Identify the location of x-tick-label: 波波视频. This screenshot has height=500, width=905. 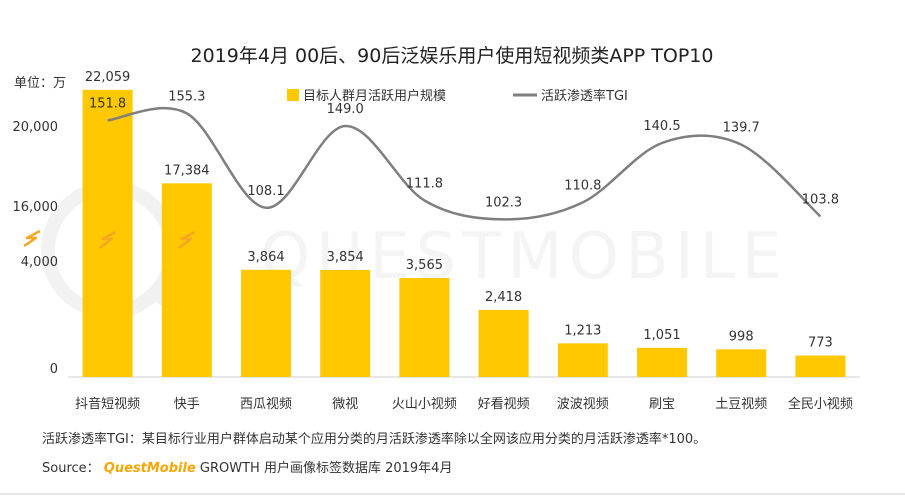
(583, 404).